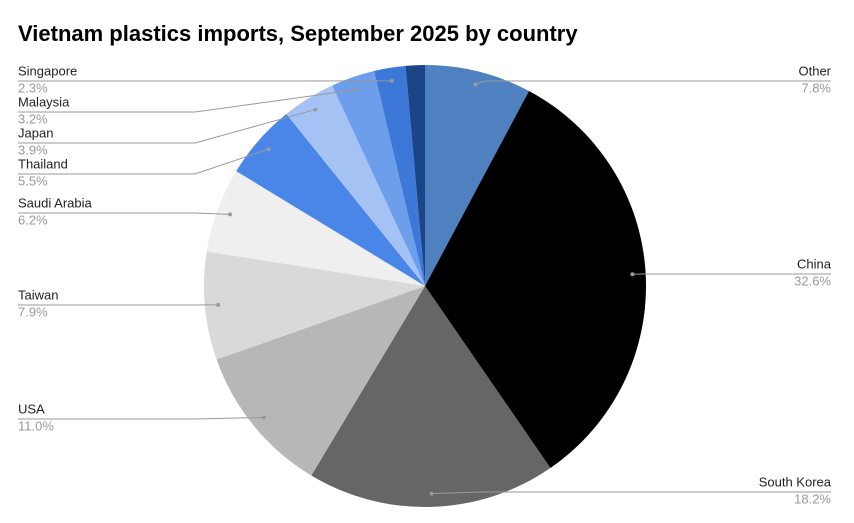 The width and height of the screenshot is (854, 523). I want to click on slice-label: Taiwan, so click(38, 294).